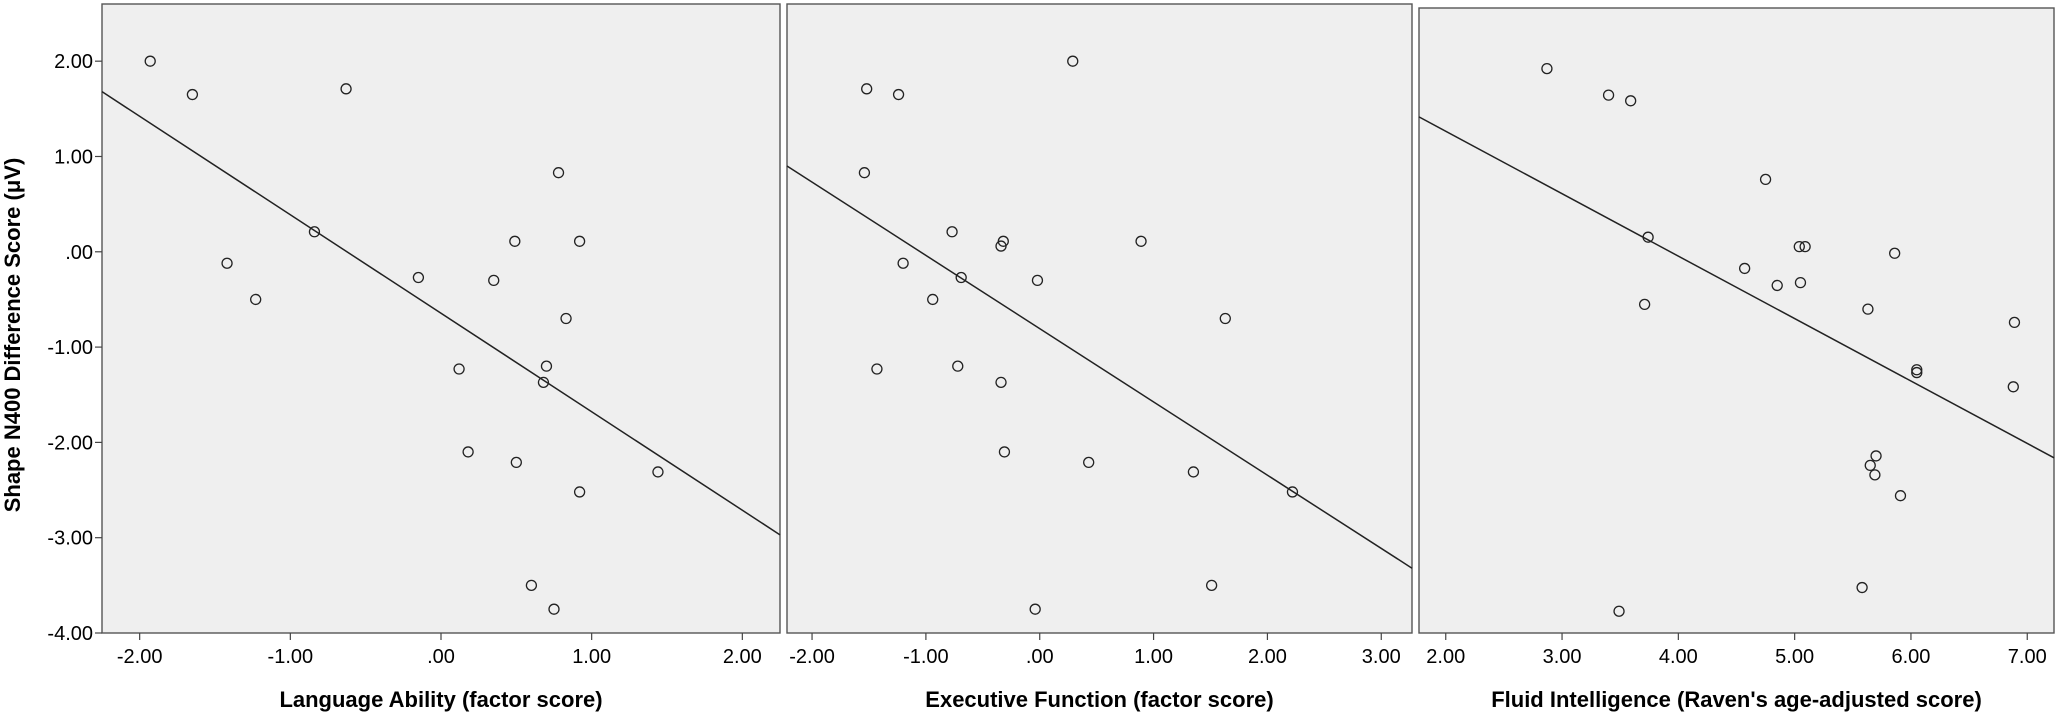 Image resolution: width=2056 pixels, height=716 pixels. I want to click on y-tick-label: -4.00, so click(70, 634).